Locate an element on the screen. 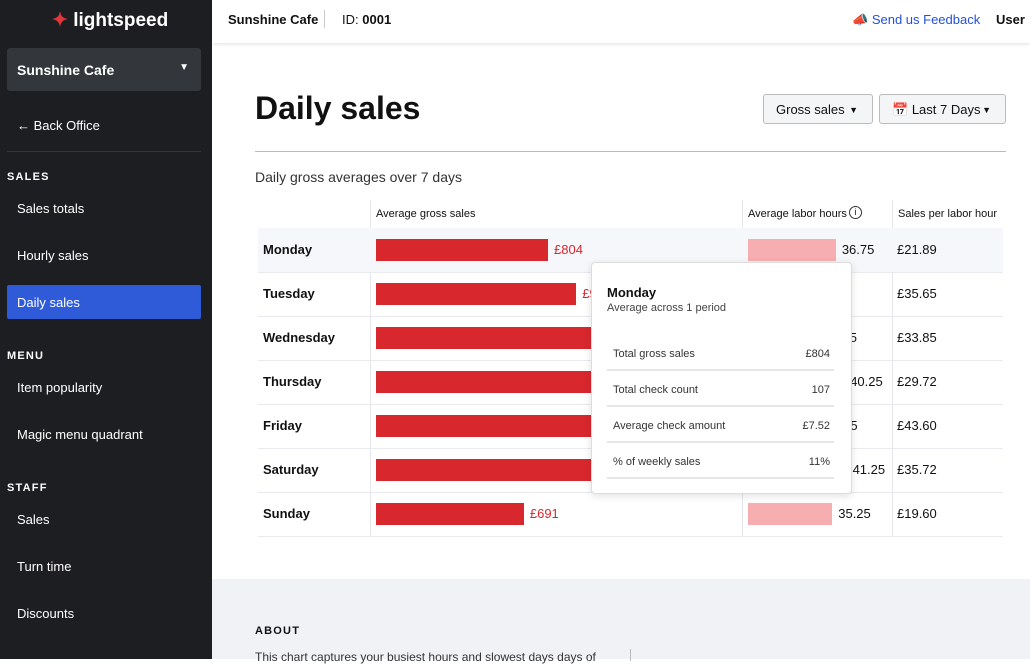  nav-item: Magic menu quadrant is located at coordinates (80, 434).